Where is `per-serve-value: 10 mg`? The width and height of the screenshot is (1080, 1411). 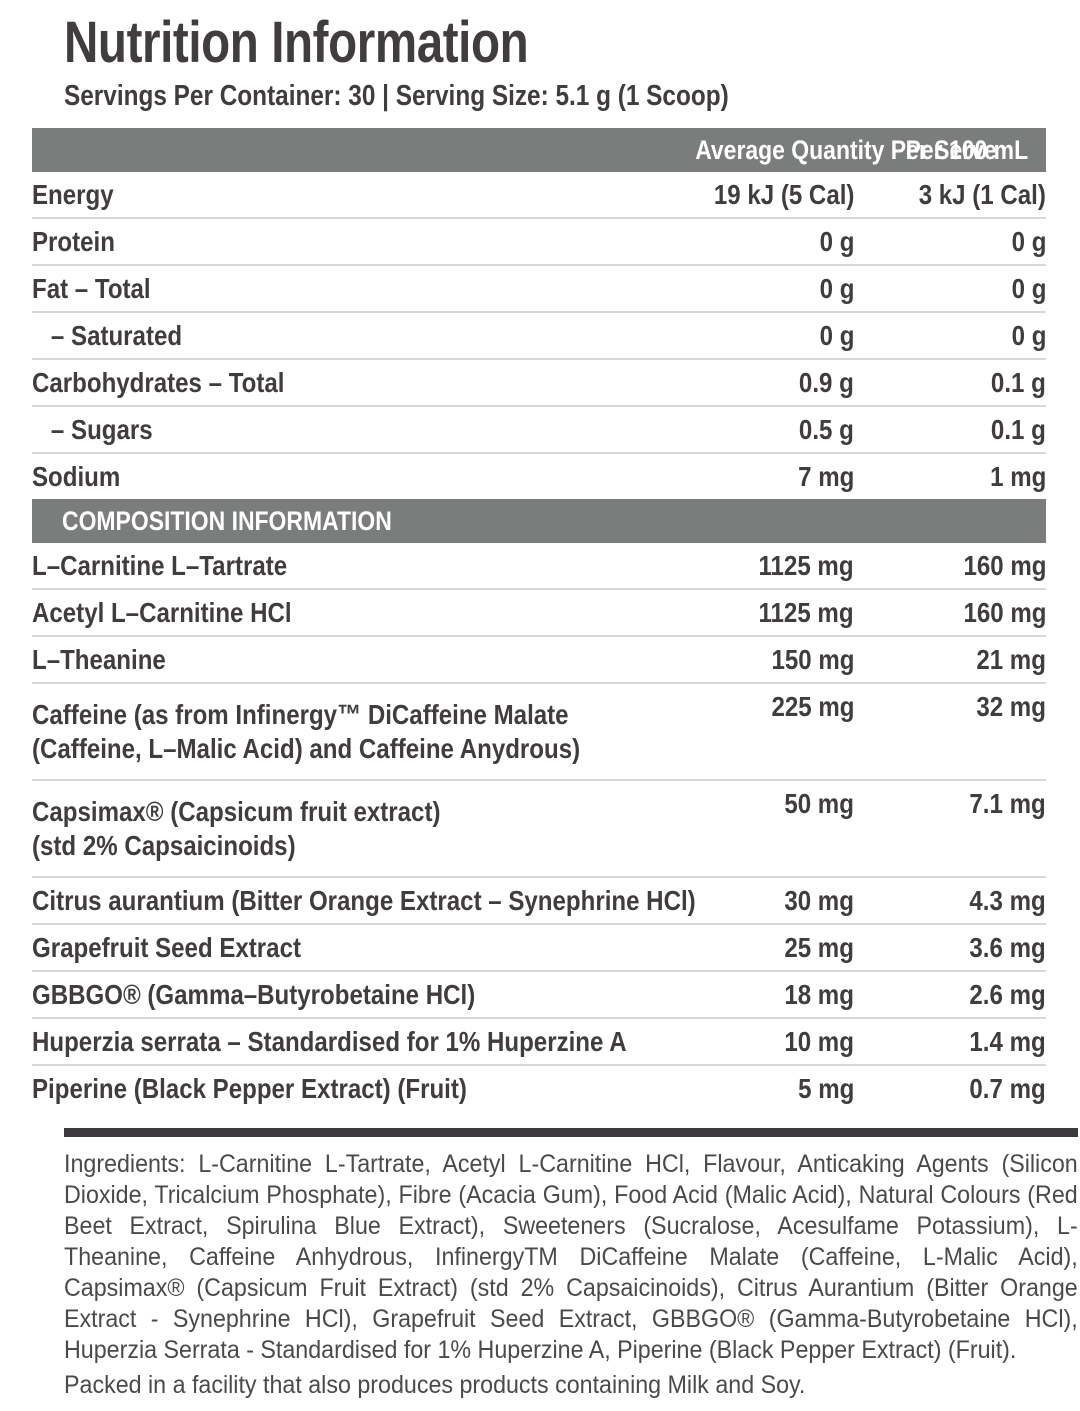
per-serve-value: 10 mg is located at coordinates (819, 1041).